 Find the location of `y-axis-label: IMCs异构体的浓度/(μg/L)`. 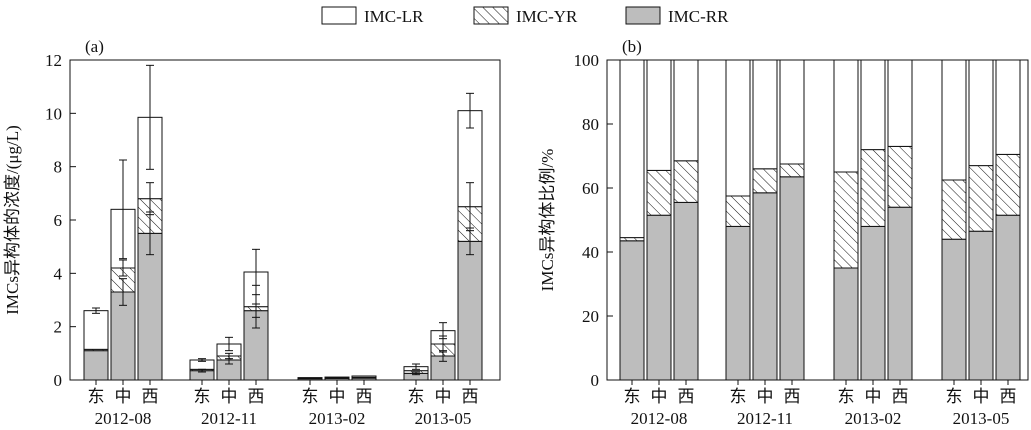

y-axis-label: IMCs异构体的浓度/(μg/L) is located at coordinates (12, 220).